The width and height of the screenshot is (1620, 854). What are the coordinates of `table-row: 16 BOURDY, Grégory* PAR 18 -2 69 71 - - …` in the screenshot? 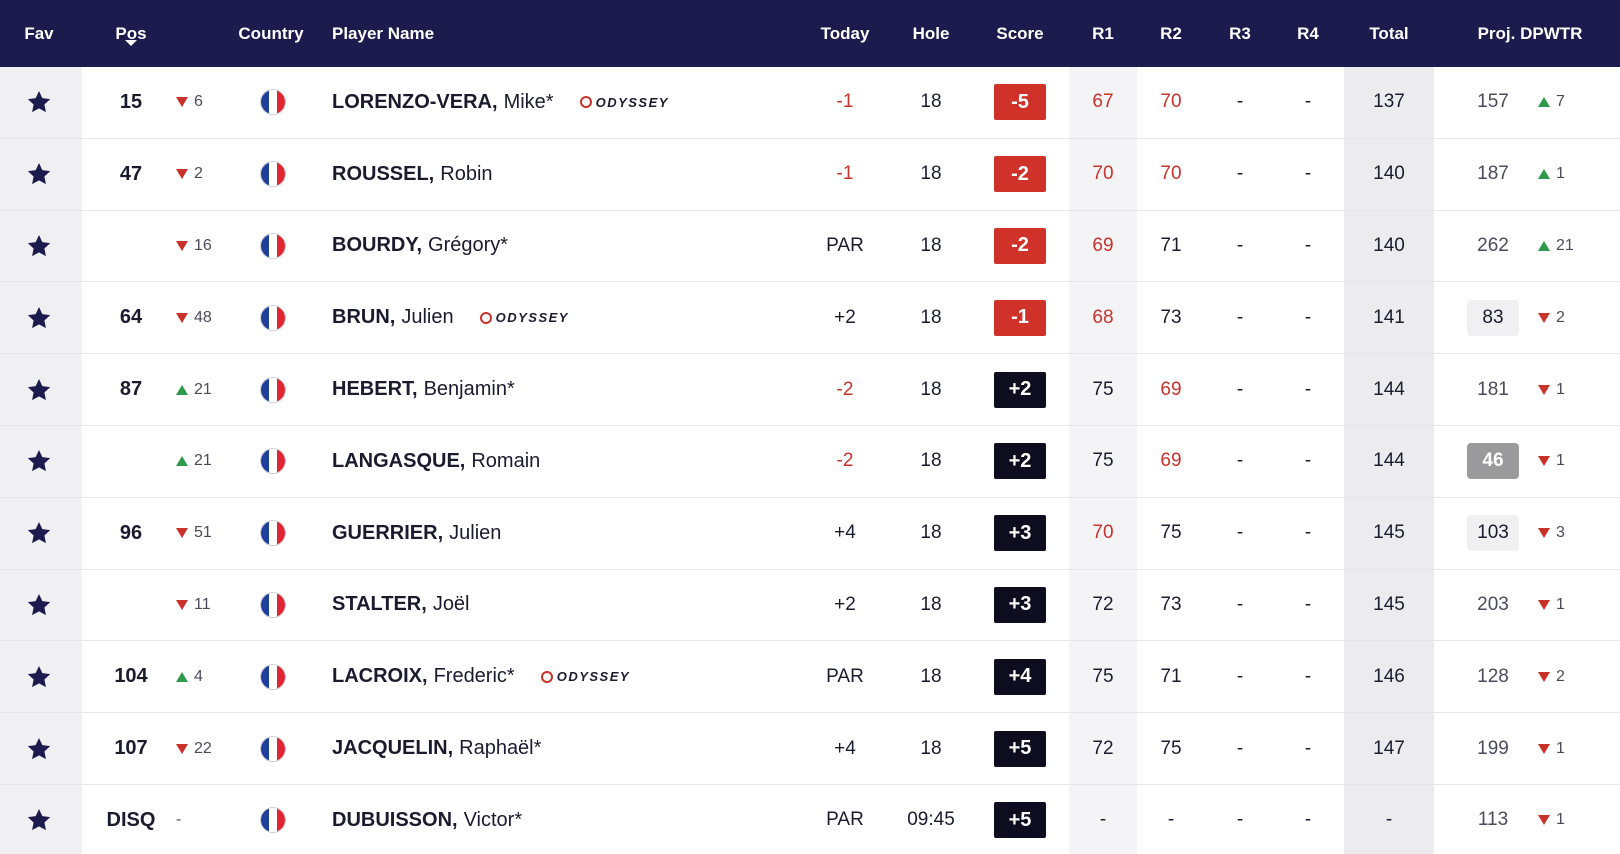 It's located at (810, 247).